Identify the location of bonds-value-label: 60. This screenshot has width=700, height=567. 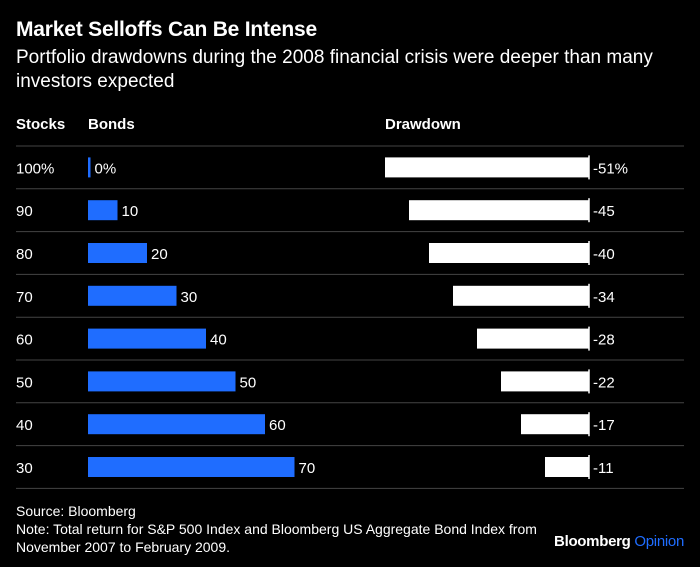
(277, 425).